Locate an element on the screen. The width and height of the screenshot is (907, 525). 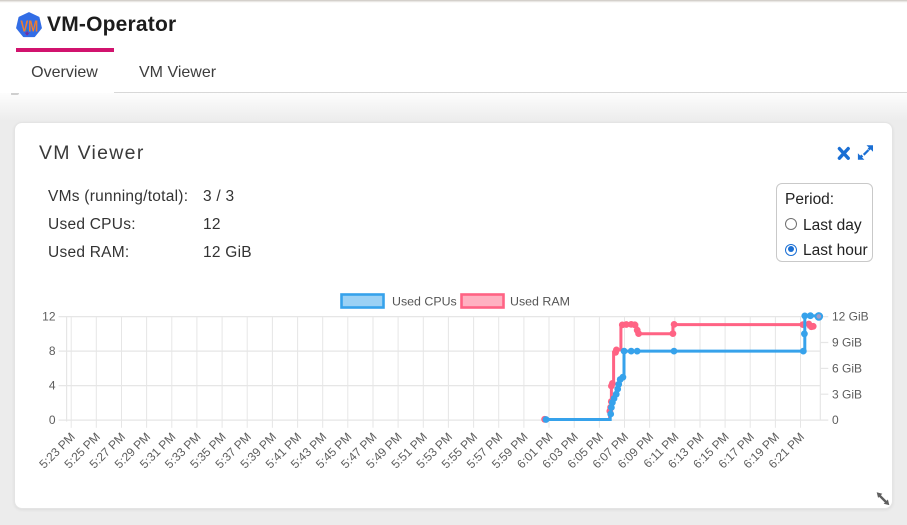
svg-text: 3 GiB is located at coordinates (847, 394).